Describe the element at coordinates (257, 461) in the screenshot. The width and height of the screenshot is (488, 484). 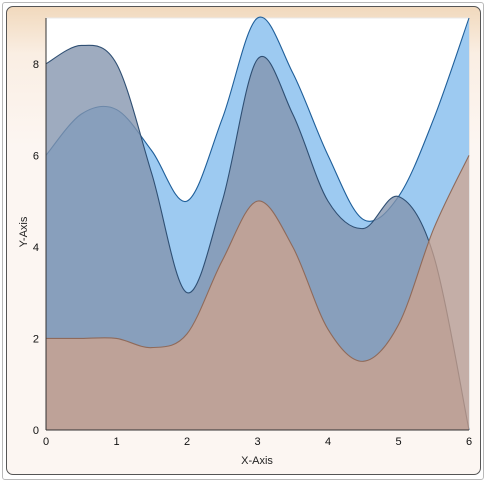
I see `x-axis-title: X-Axis` at that location.